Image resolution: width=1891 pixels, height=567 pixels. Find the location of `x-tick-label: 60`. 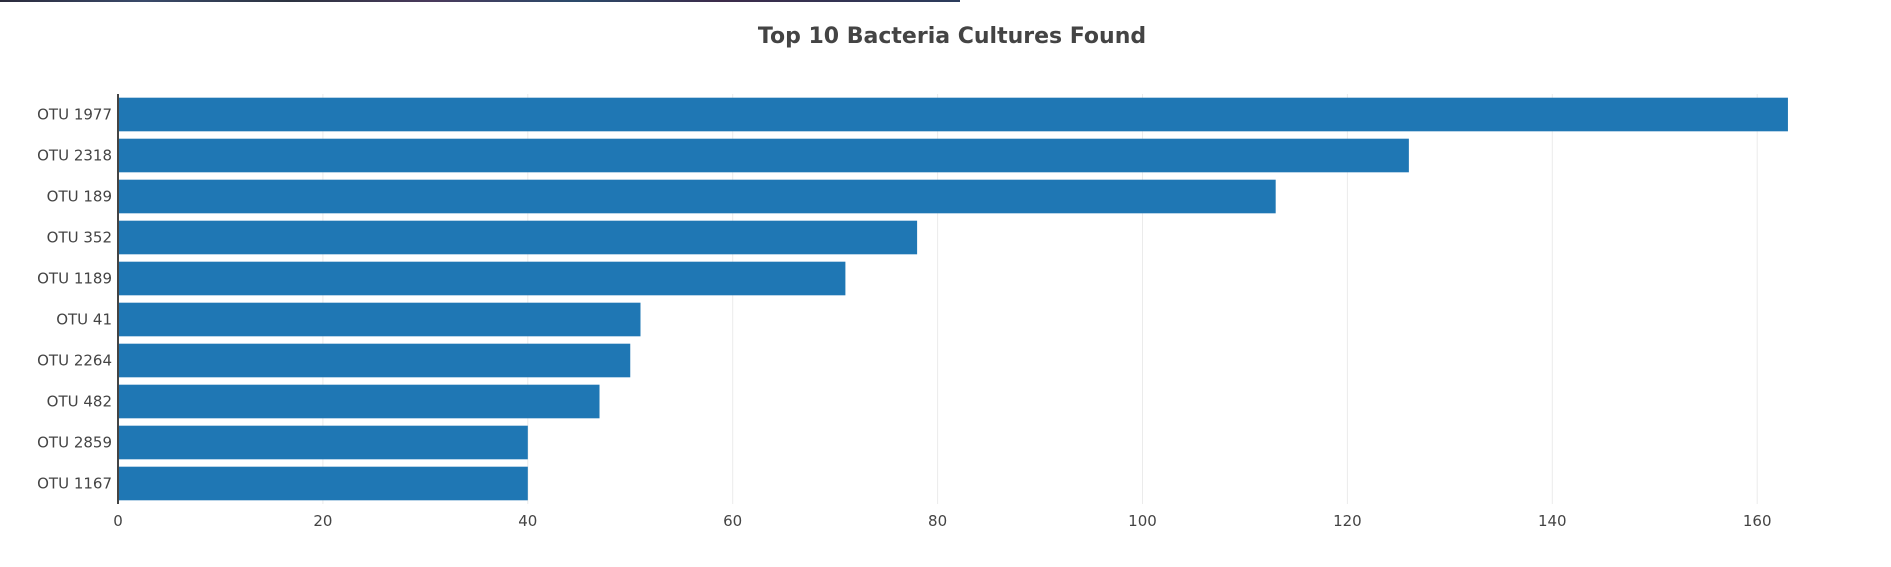

x-tick-label: 60 is located at coordinates (732, 521).